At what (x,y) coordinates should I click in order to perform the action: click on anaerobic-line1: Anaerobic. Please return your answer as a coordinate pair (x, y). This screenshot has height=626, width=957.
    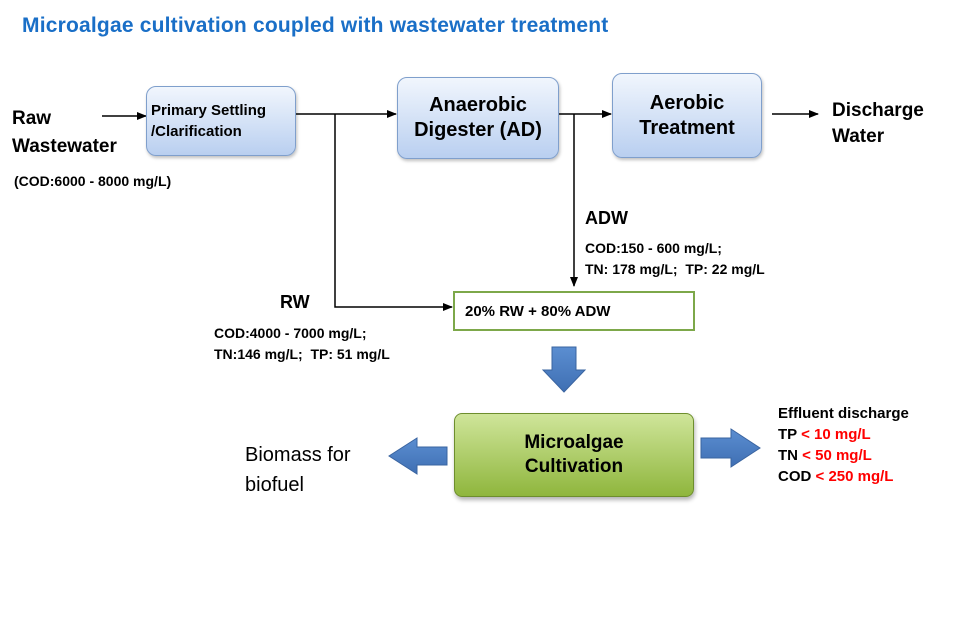
    Looking at the image, I should click on (478, 105).